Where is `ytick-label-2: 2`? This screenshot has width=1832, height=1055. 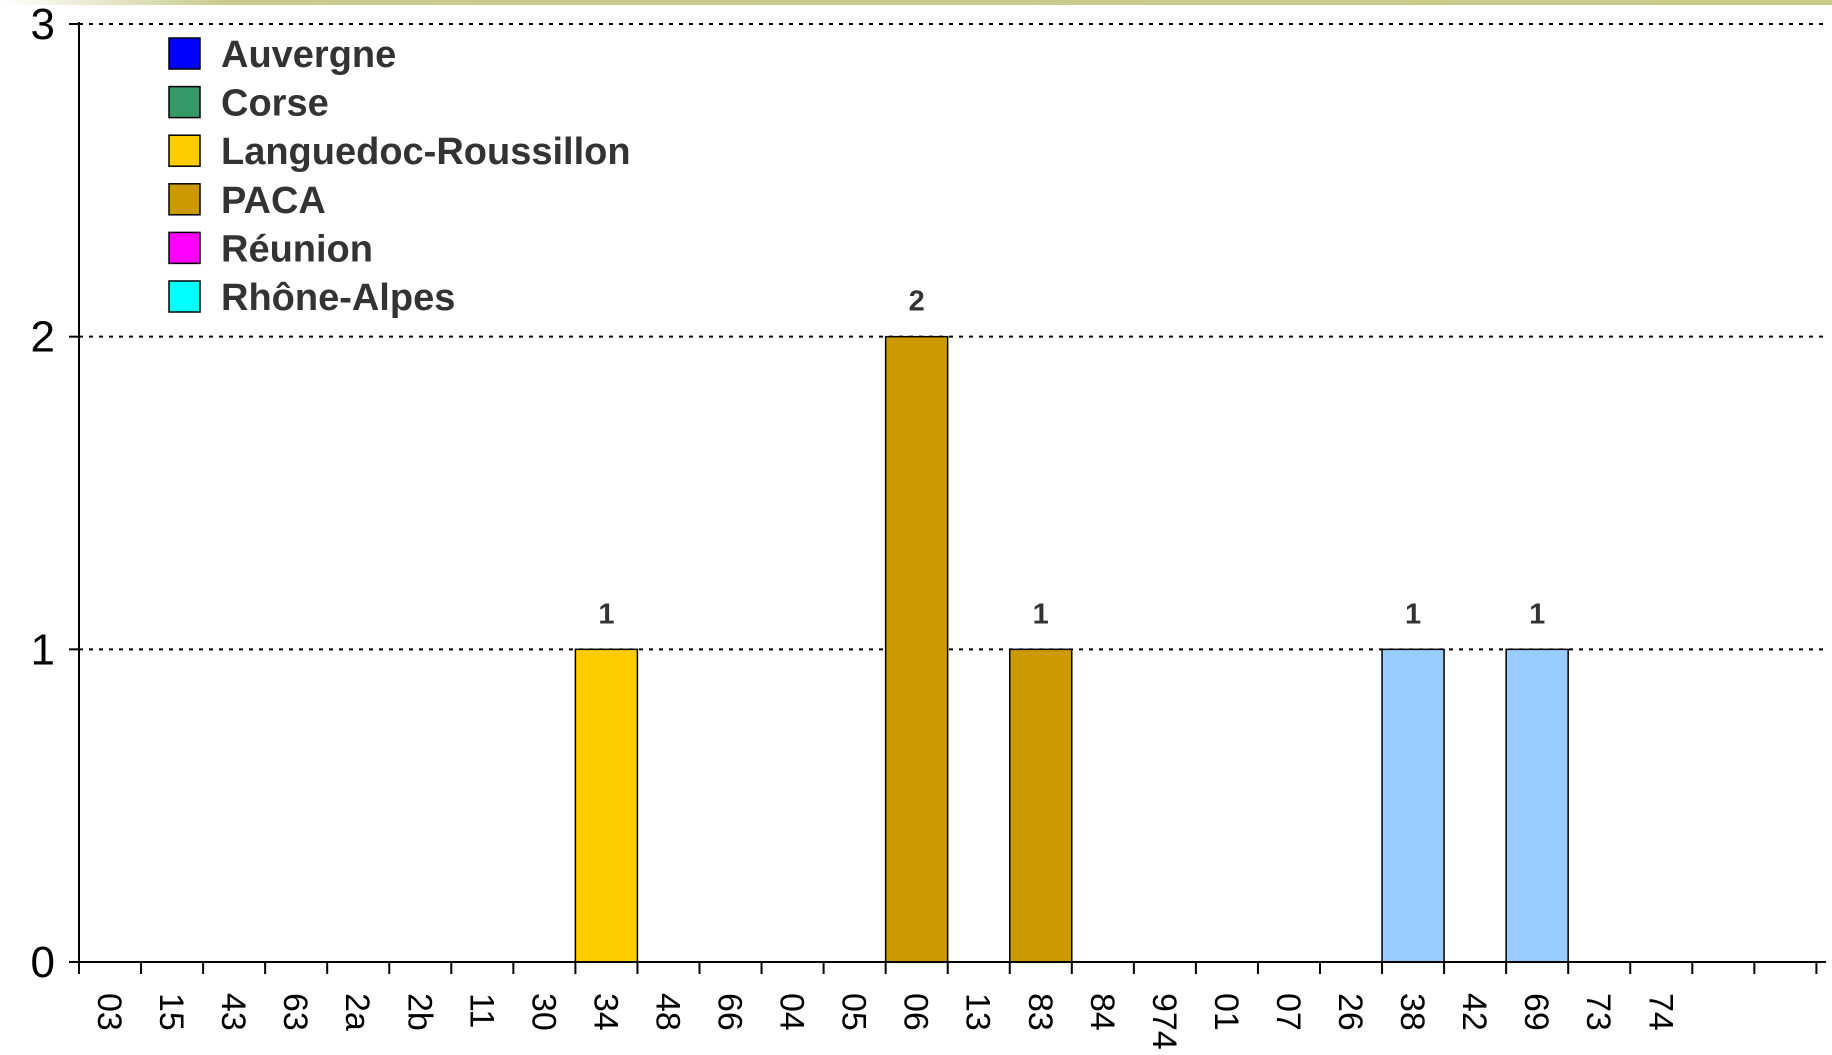 ytick-label-2: 2 is located at coordinates (43, 337).